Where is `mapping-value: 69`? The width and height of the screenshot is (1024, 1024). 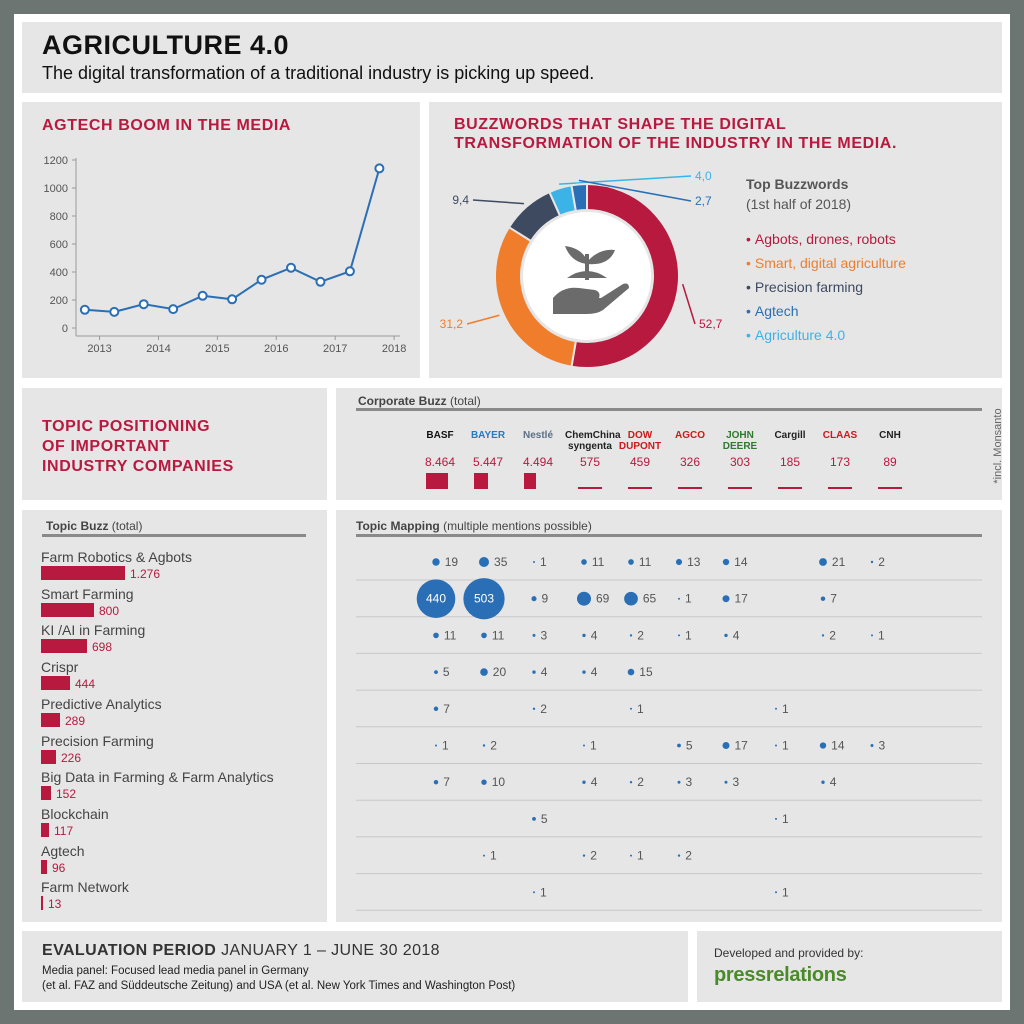
mapping-value: 69 is located at coordinates (603, 599).